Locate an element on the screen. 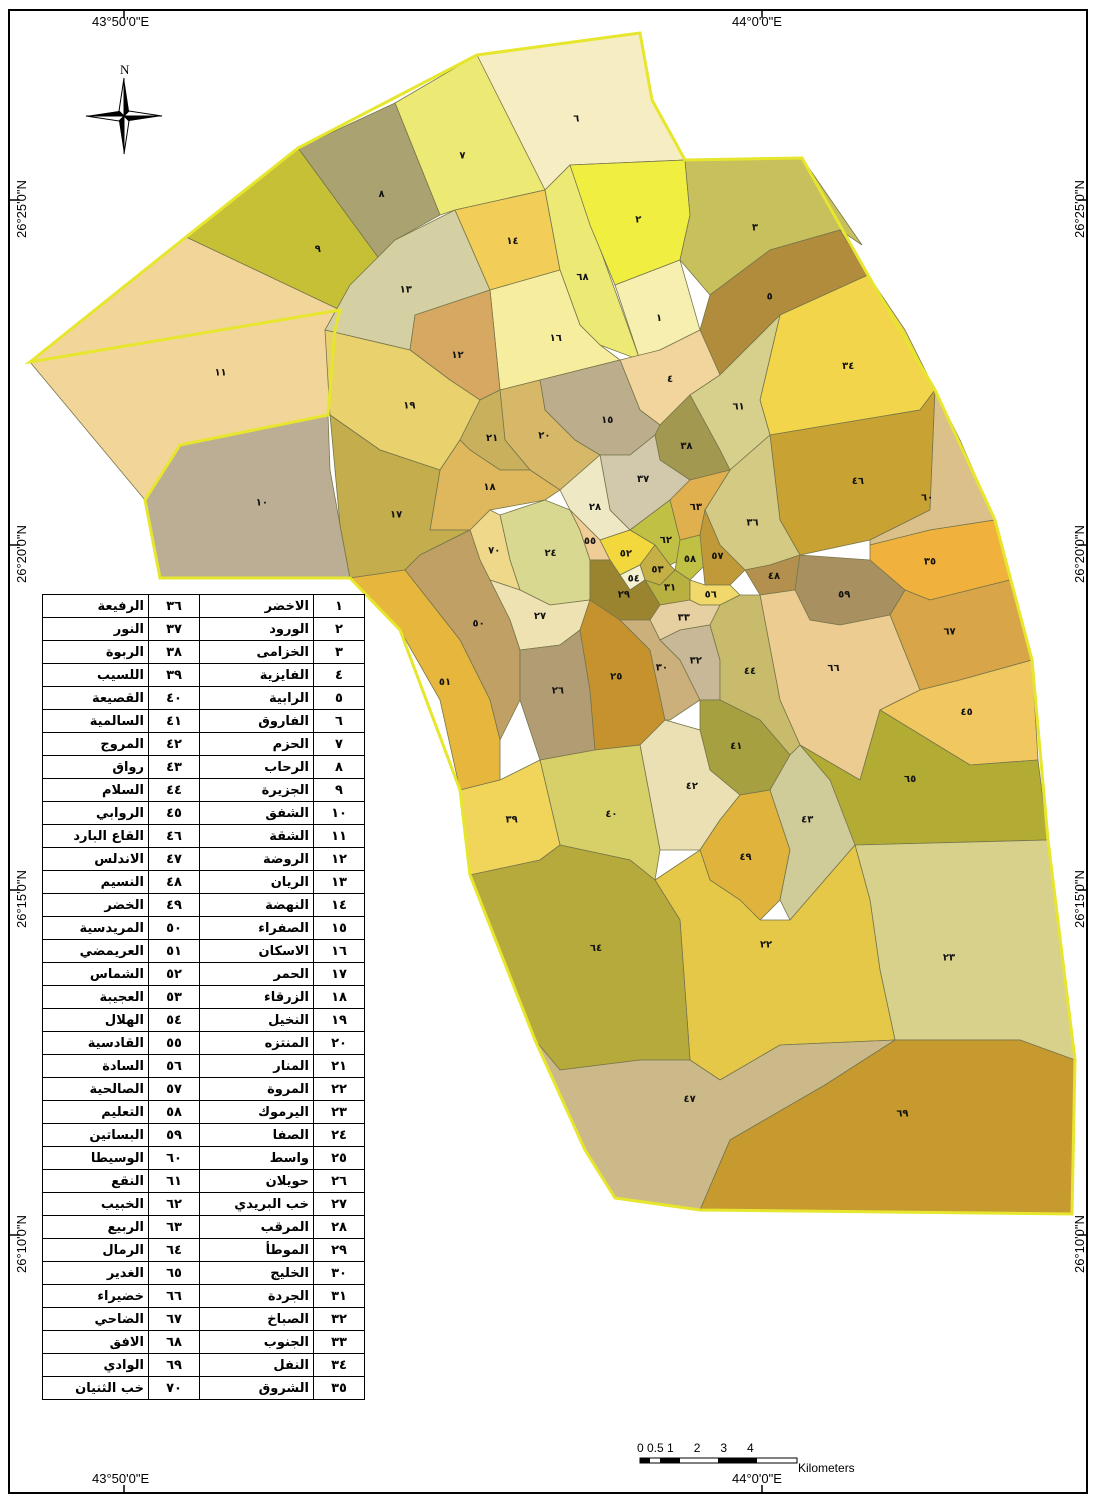 Image resolution: width=1099 pixels, height=1504 pixels. district-label: ٣١ is located at coordinates (670, 588).